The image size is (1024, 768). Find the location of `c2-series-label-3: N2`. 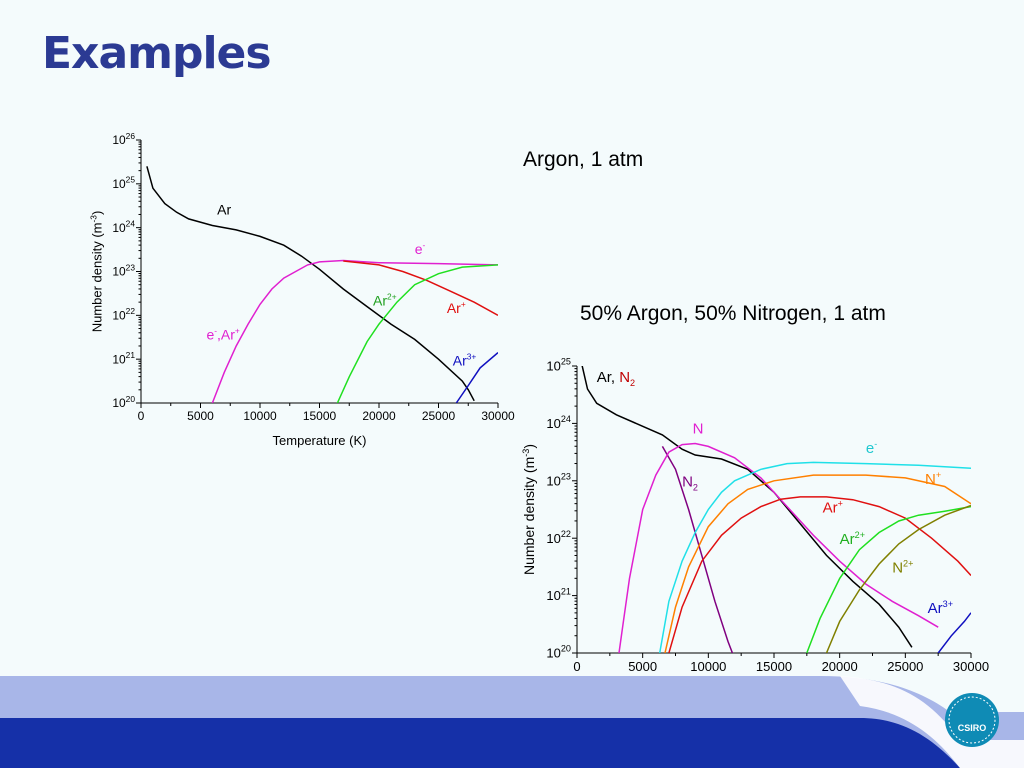

c2-series-label-3: N2 is located at coordinates (690, 483).